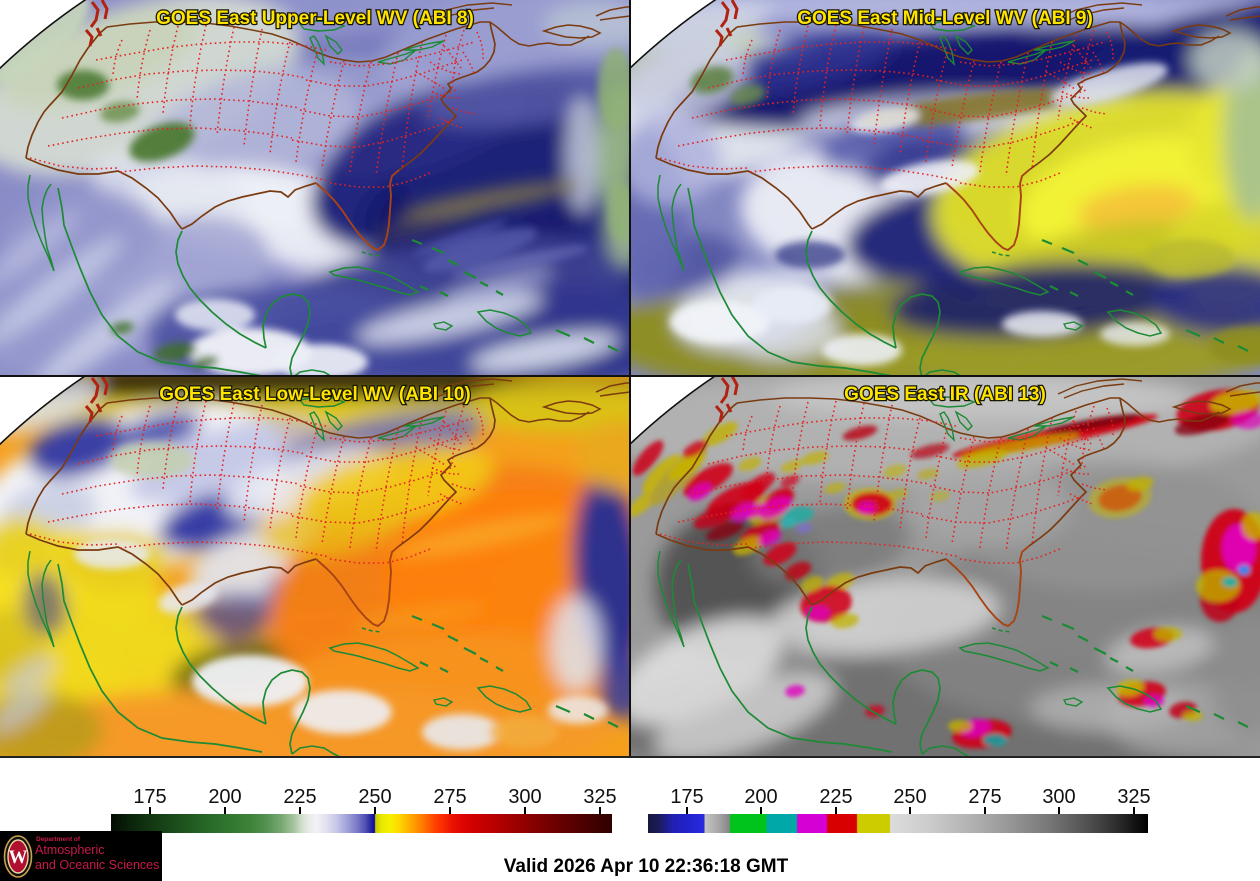 The height and width of the screenshot is (881, 1260). What do you see at coordinates (315, 18) in the screenshot?
I see `svg-text:GOES East Upper-Level WV (ABI: GOES East Upper-Level WV (ABI 8)` at bounding box center [315, 18].